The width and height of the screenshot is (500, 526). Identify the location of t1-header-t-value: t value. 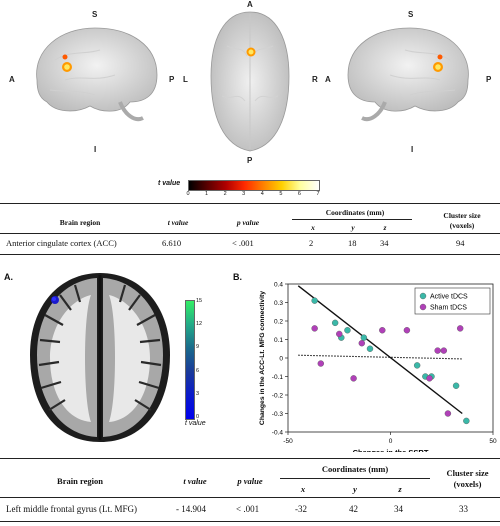
(178, 222).